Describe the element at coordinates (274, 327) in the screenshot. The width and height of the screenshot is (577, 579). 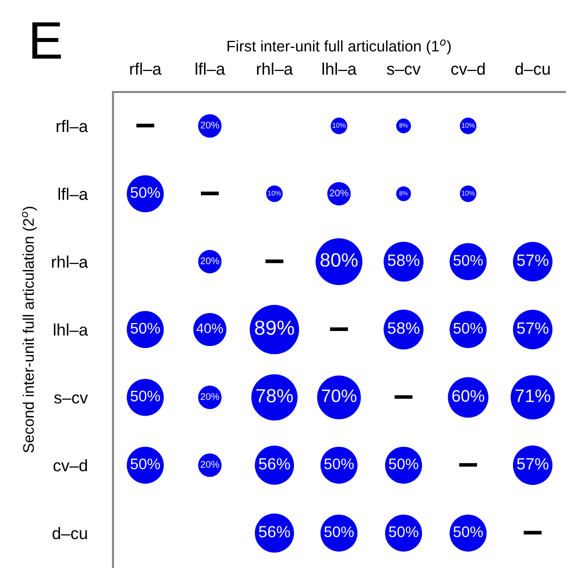
I see `data-label: 89%` at that location.